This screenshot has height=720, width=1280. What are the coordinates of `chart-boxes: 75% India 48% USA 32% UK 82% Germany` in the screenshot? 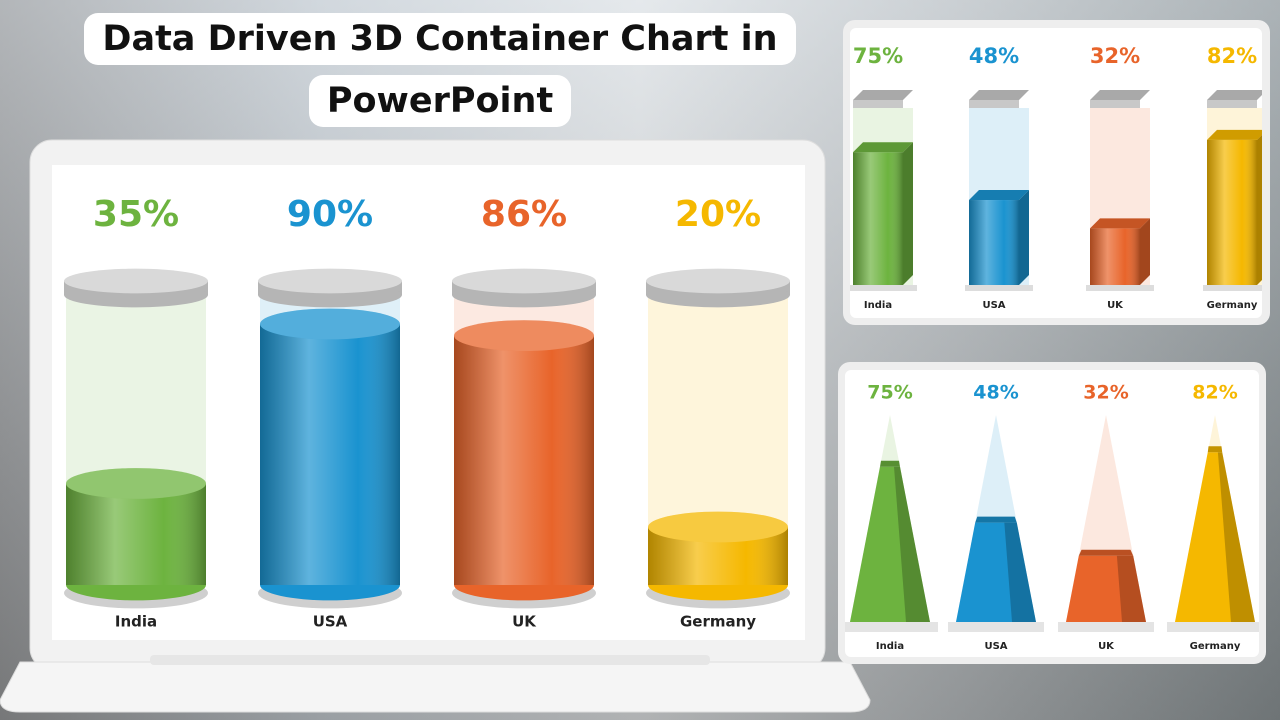 It's located at (1056, 177).